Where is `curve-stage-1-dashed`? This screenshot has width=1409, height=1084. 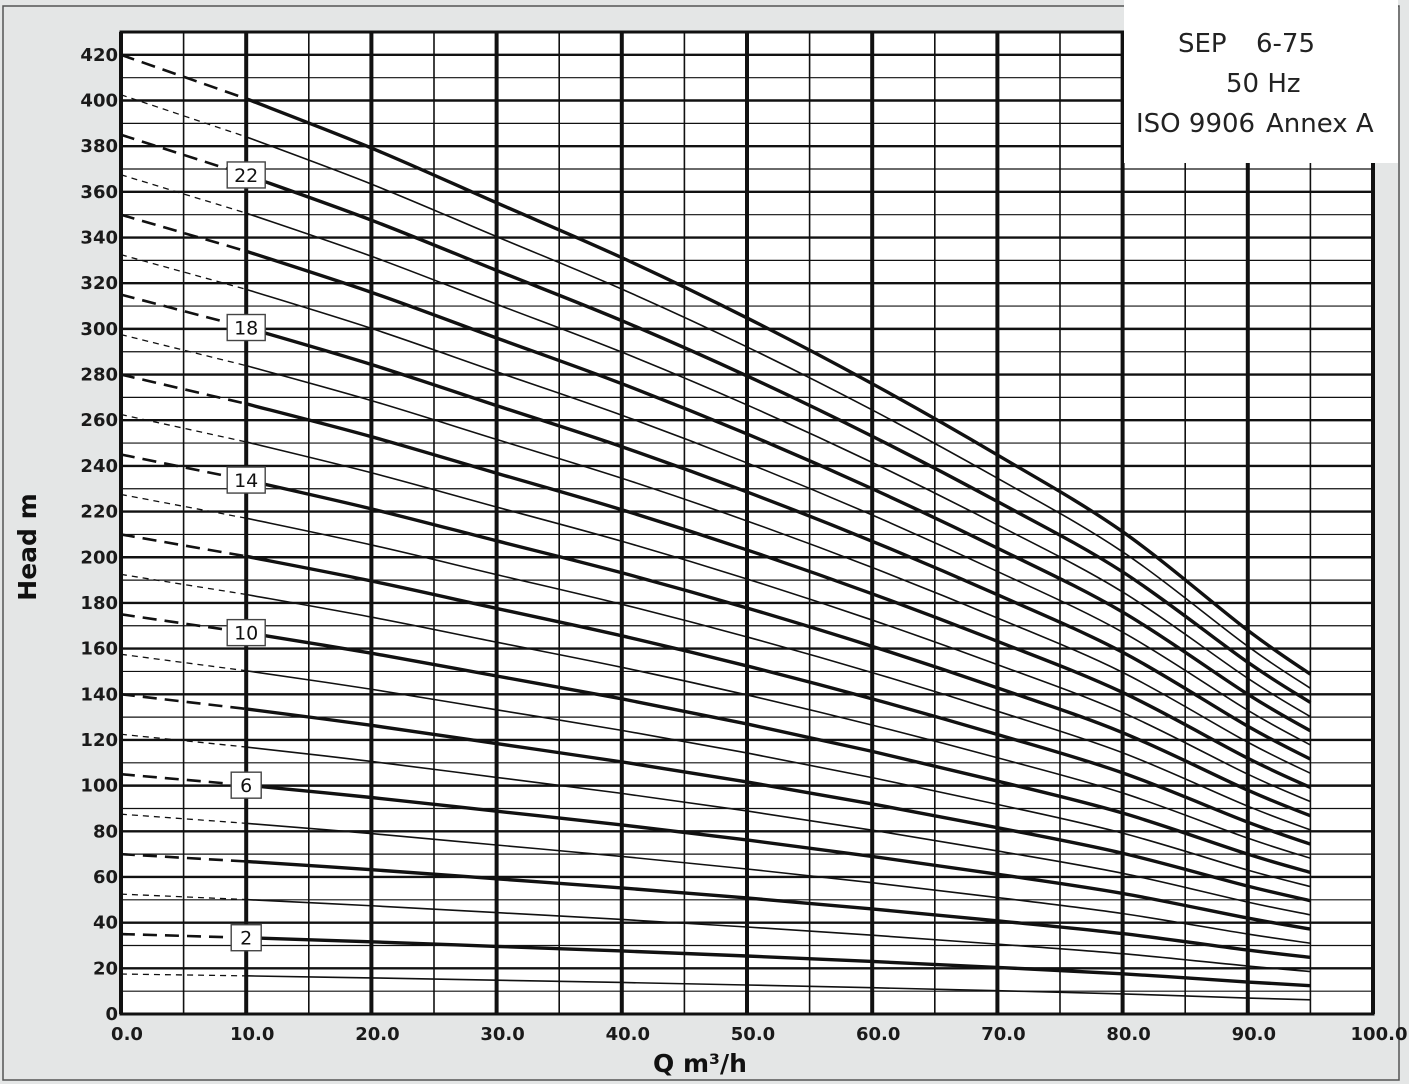
curve-stage-1-dashed is located at coordinates (183, 975).